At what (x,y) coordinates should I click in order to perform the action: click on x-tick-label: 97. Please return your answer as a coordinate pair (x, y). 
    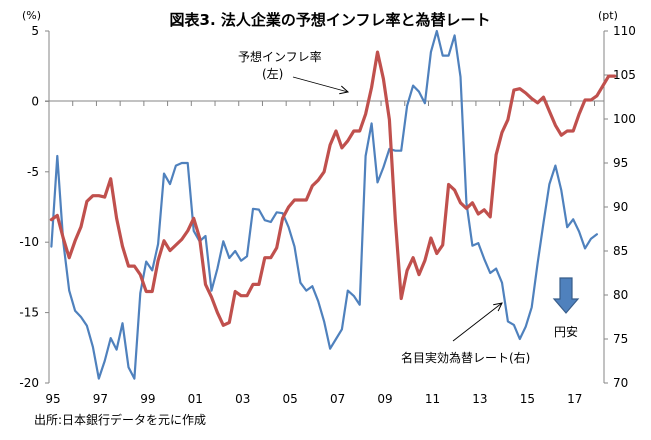
    Looking at the image, I should click on (100, 399).